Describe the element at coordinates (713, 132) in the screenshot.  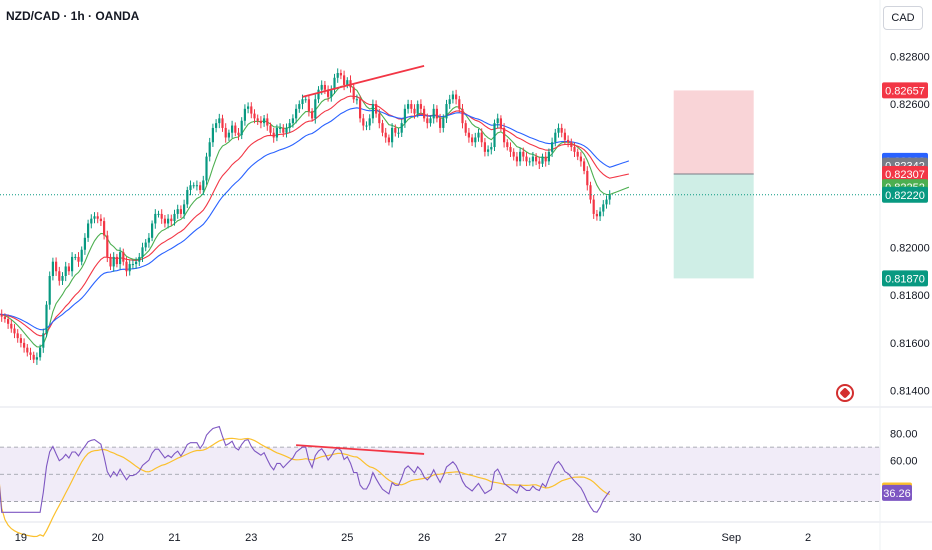
I see `stop-loss-zone` at that location.